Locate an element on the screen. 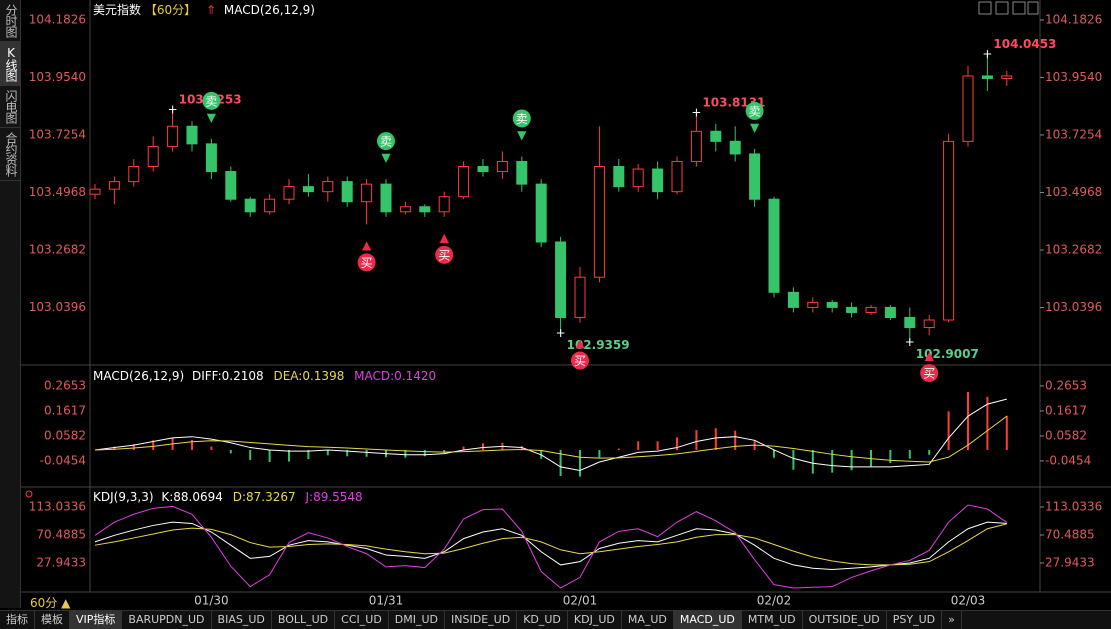 This screenshot has width=1111, height=629. tab: MACD_UD is located at coordinates (707, 620).